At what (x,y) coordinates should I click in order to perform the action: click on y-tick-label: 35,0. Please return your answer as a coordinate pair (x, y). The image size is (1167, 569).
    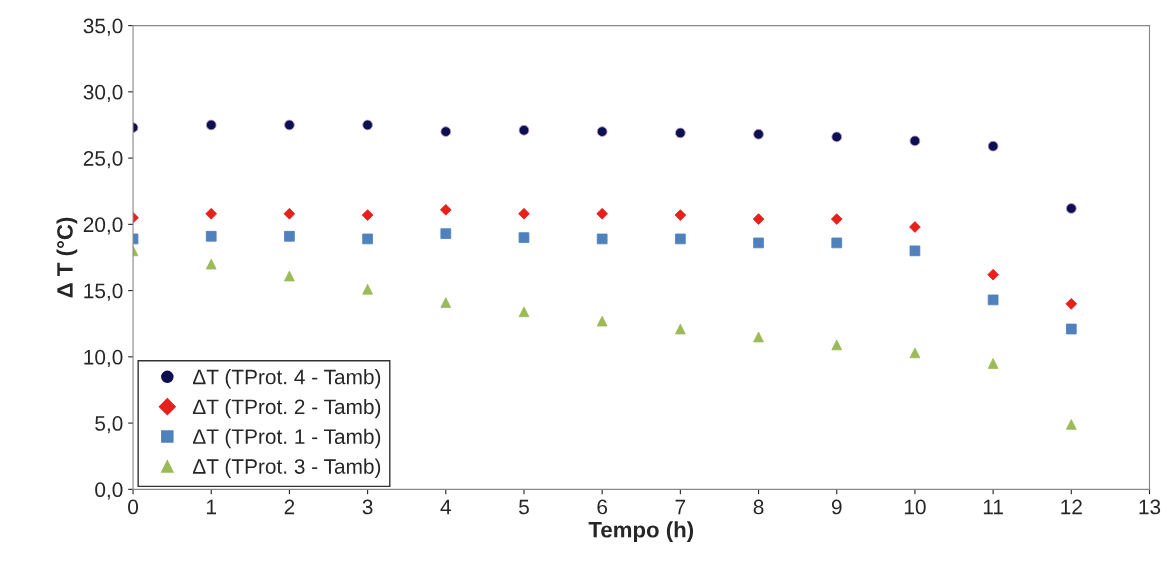
    Looking at the image, I should click on (103, 27).